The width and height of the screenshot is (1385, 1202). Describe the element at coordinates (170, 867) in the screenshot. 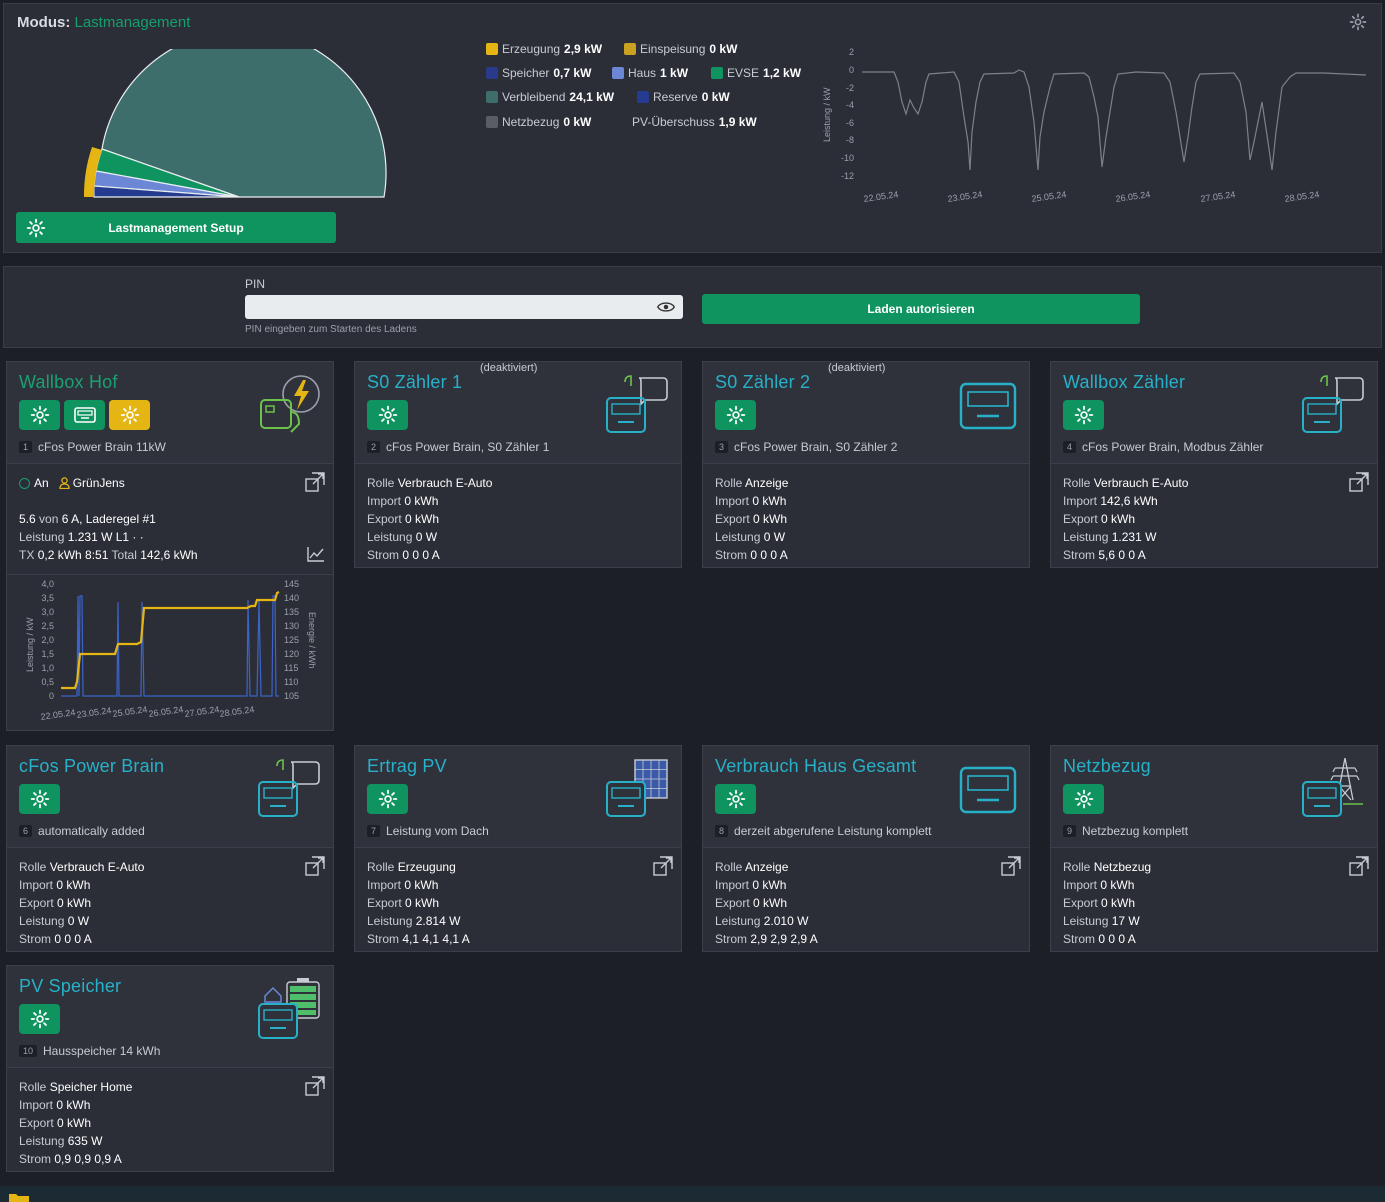

I see `rolle-row: Rolle Verbrauch E-Auto` at that location.